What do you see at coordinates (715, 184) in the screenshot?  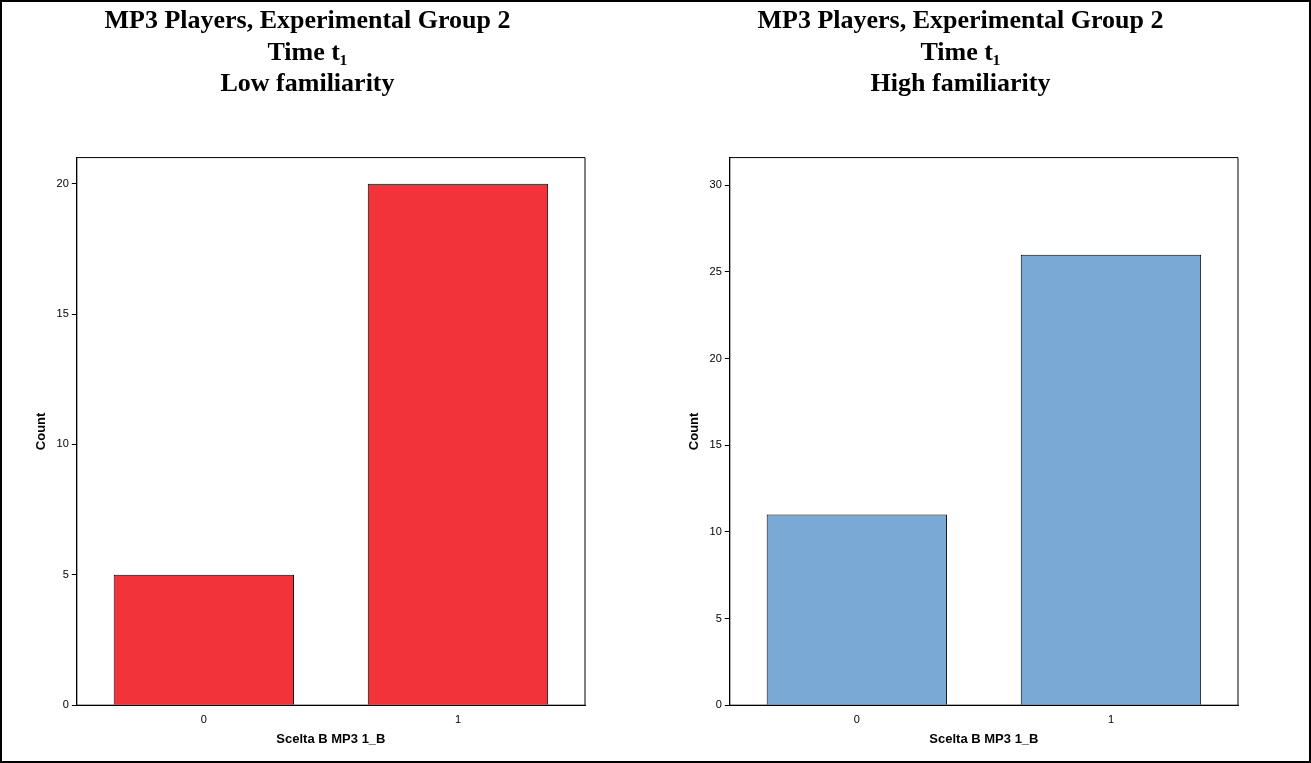 I see `y-tick-label: 30` at bounding box center [715, 184].